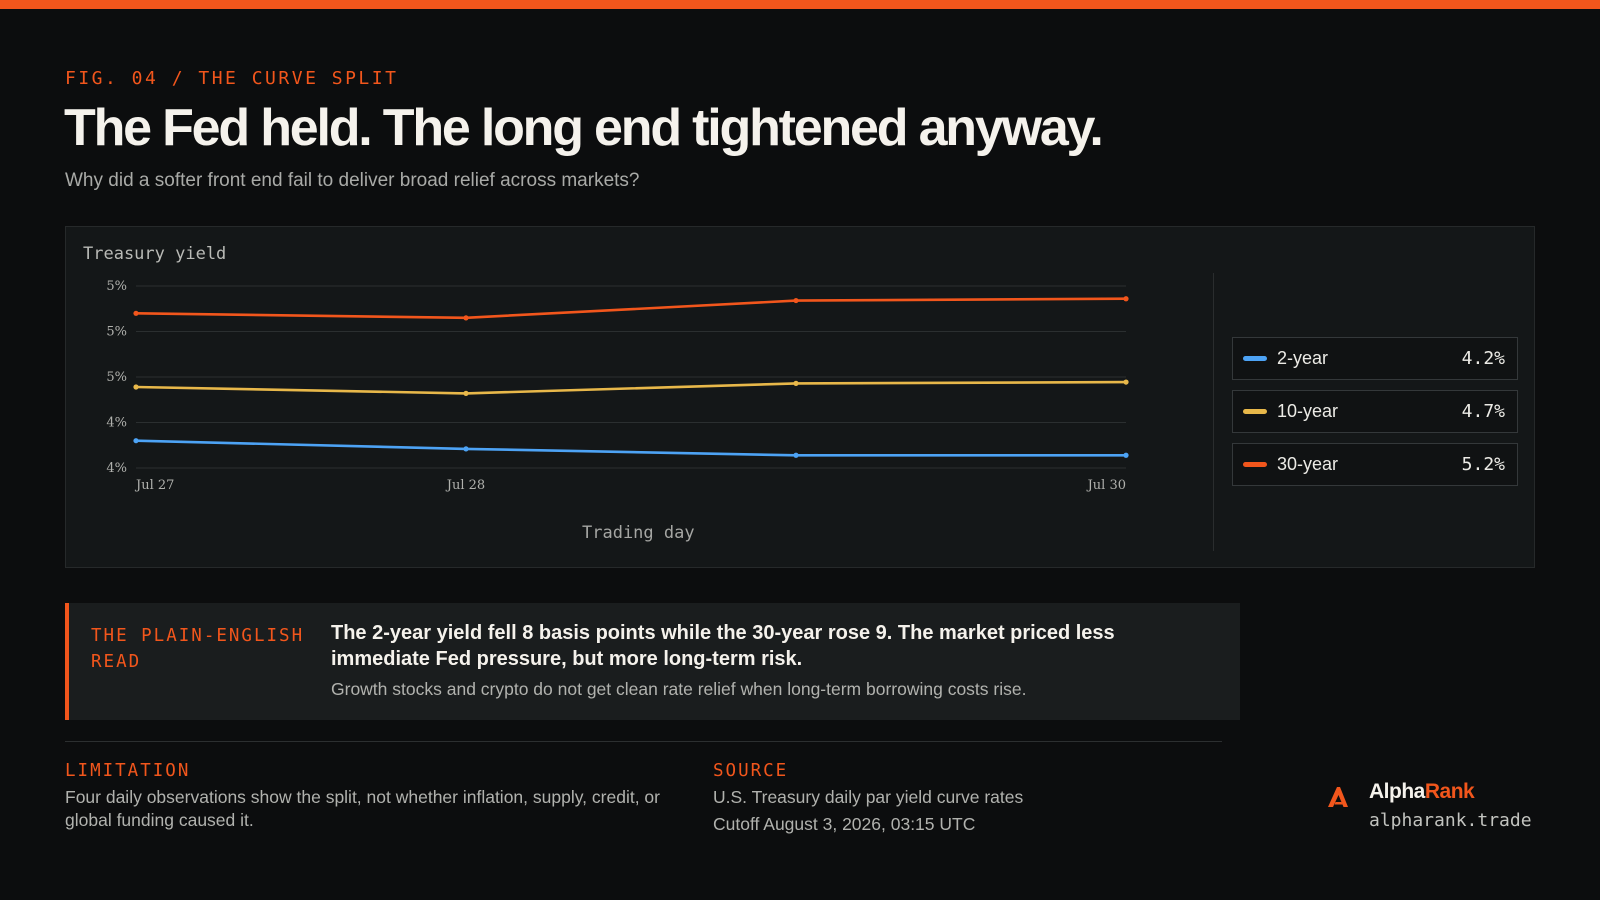  What do you see at coordinates (1303, 358) in the screenshot?
I see `legend-label: 2-year` at bounding box center [1303, 358].